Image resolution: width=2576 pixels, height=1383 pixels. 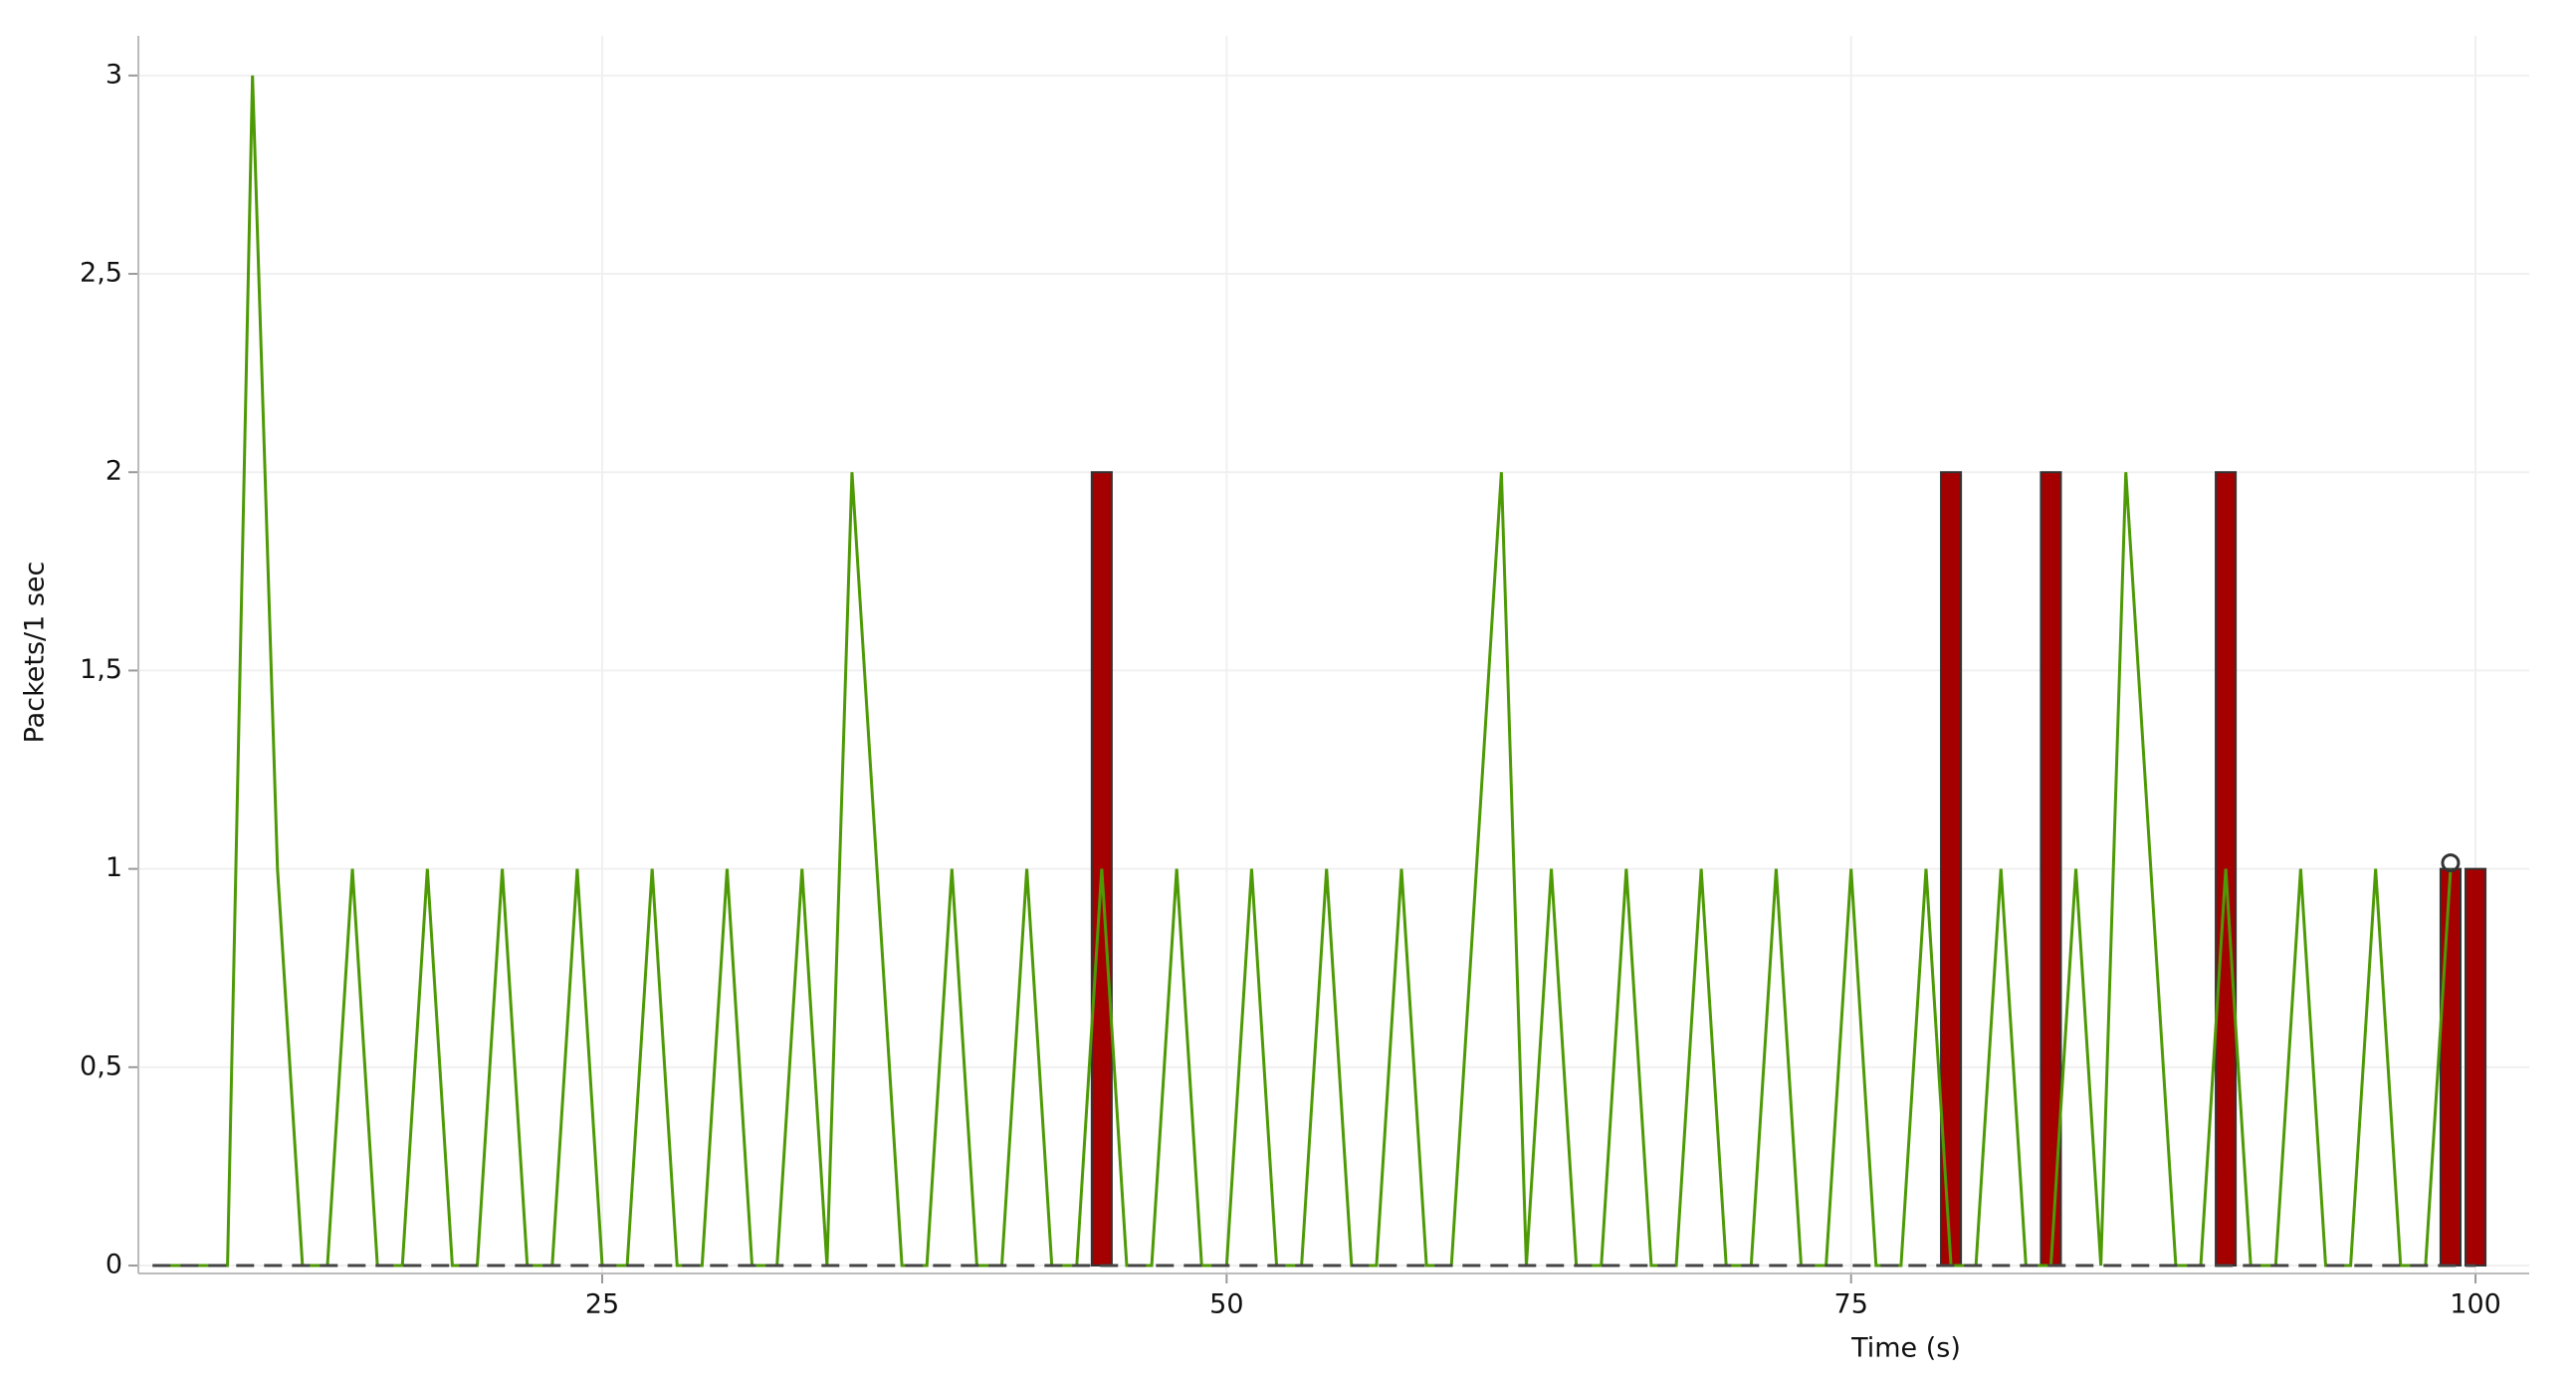 I want to click on x-tick-label: 100, so click(x=2475, y=1304).